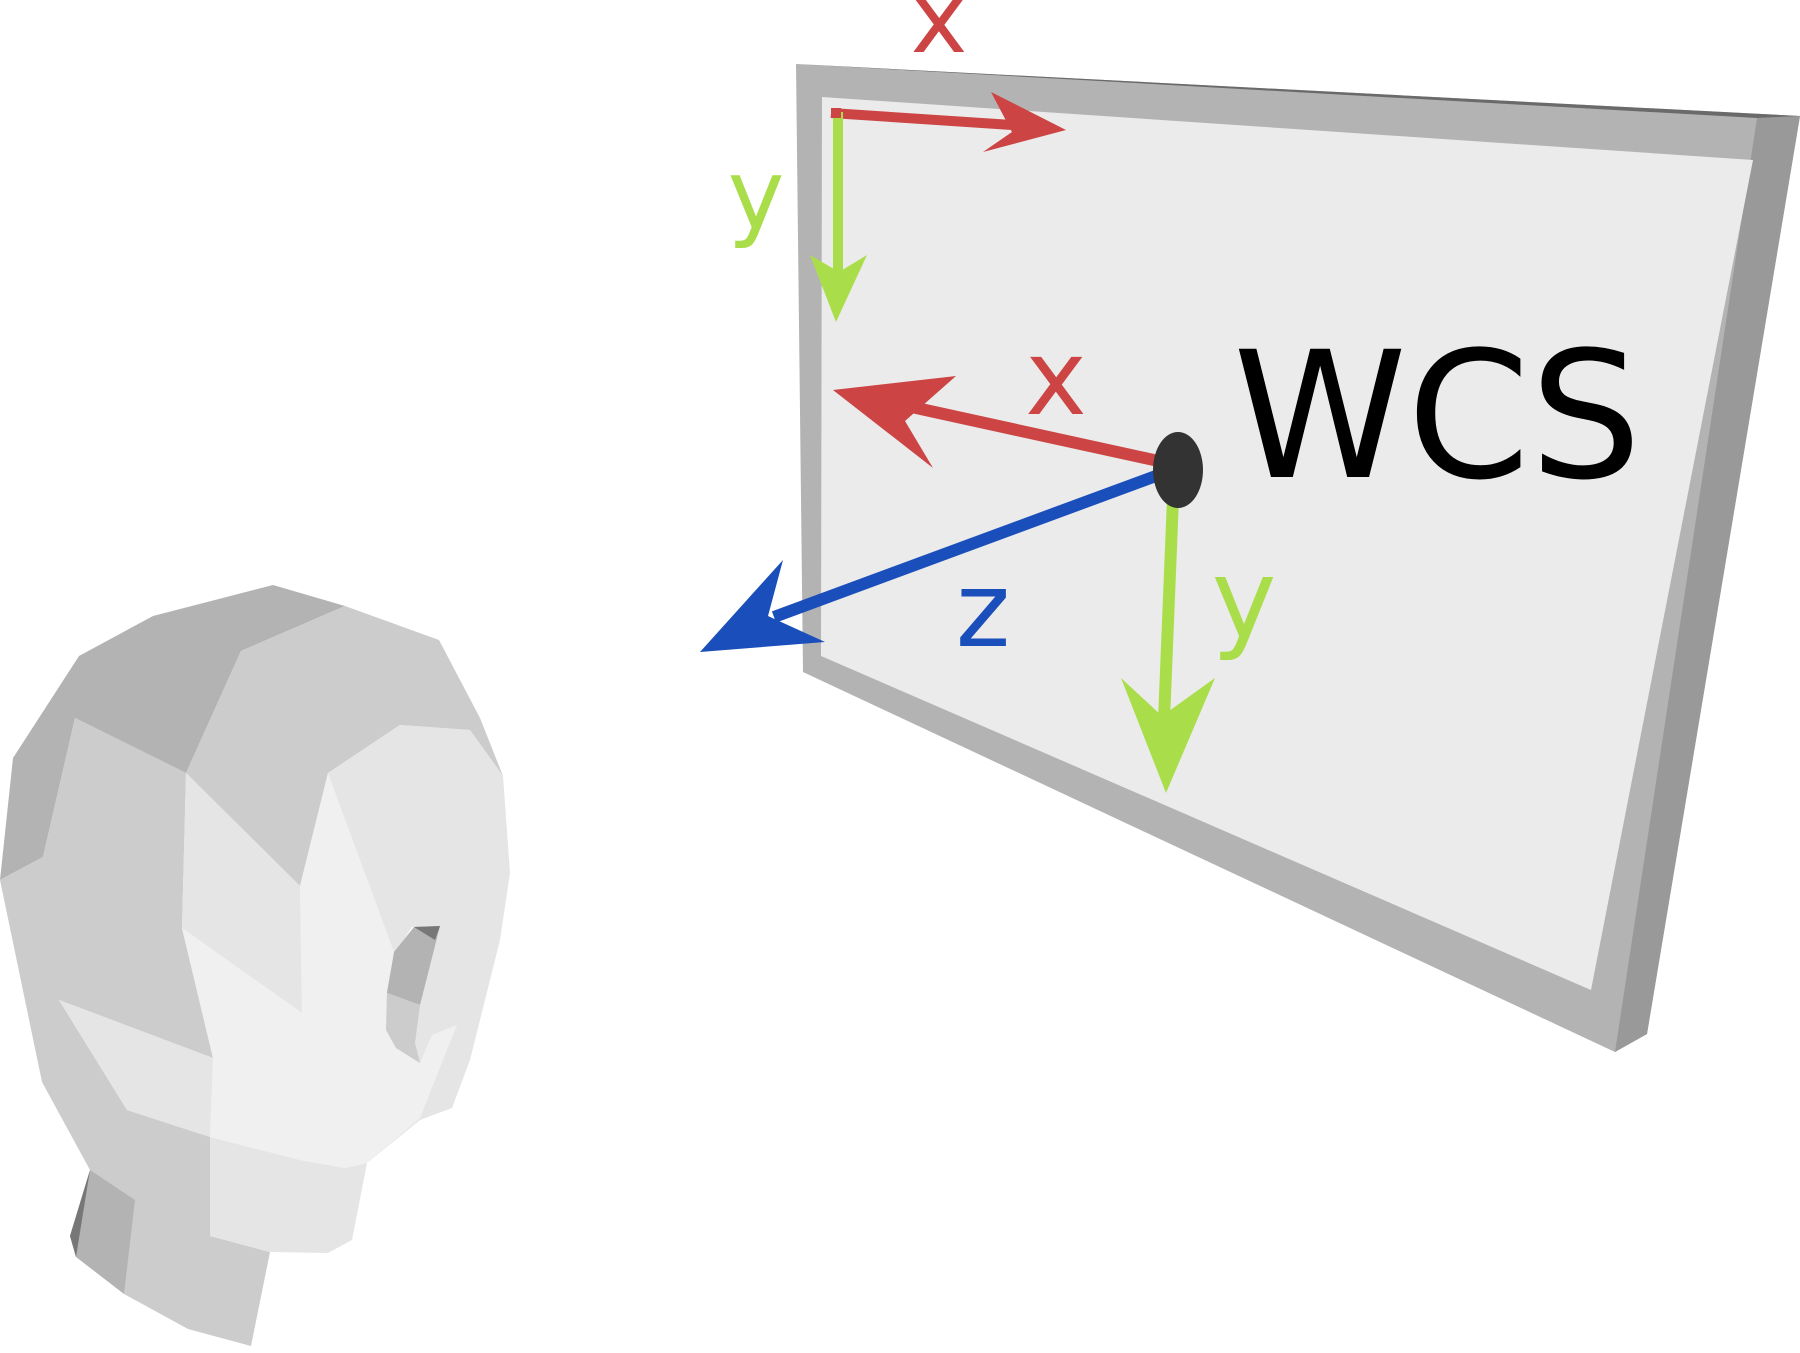  What do you see at coordinates (242, 893) in the screenshot?
I see `head-temple` at bounding box center [242, 893].